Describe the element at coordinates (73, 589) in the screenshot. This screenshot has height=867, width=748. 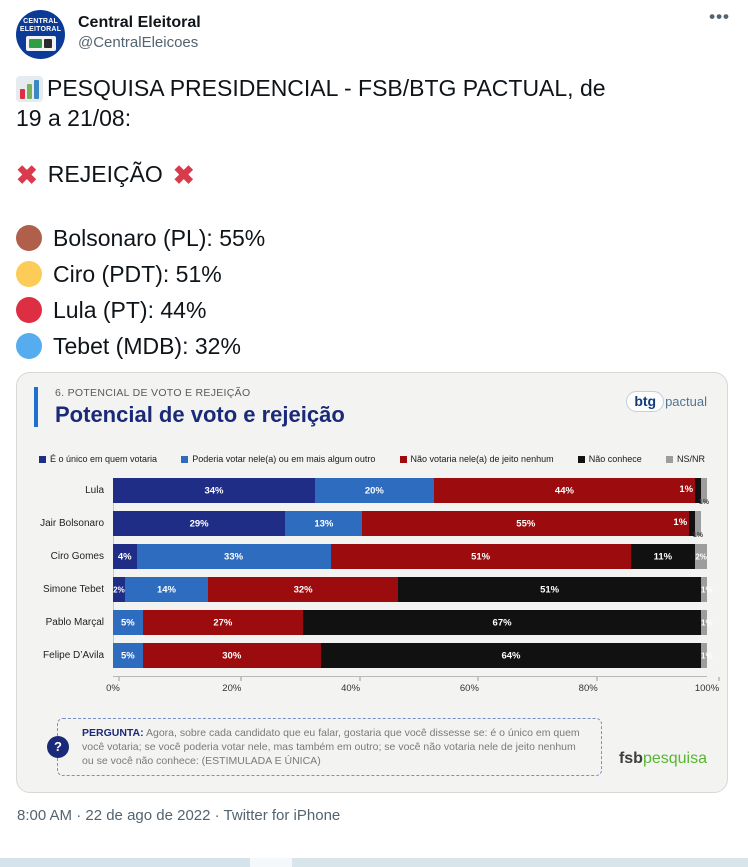
I see `category-label: Simone Tebet` at that location.